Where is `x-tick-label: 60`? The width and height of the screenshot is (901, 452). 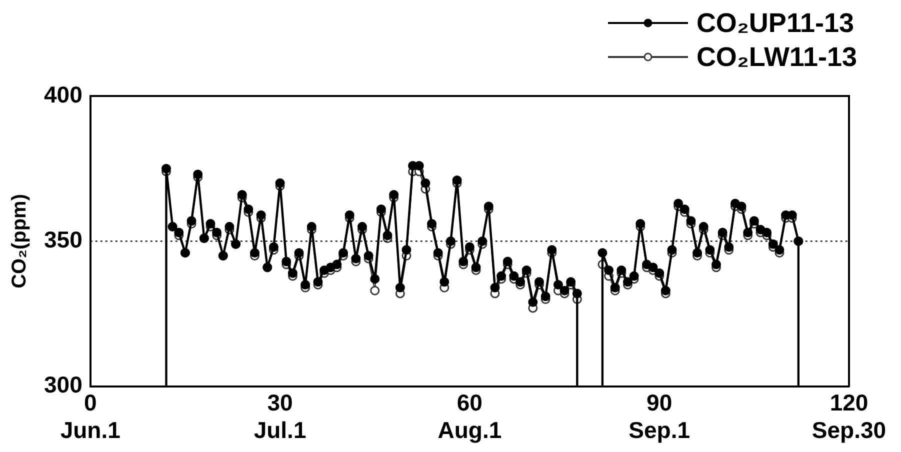 x-tick-label: 60 is located at coordinates (469, 403).